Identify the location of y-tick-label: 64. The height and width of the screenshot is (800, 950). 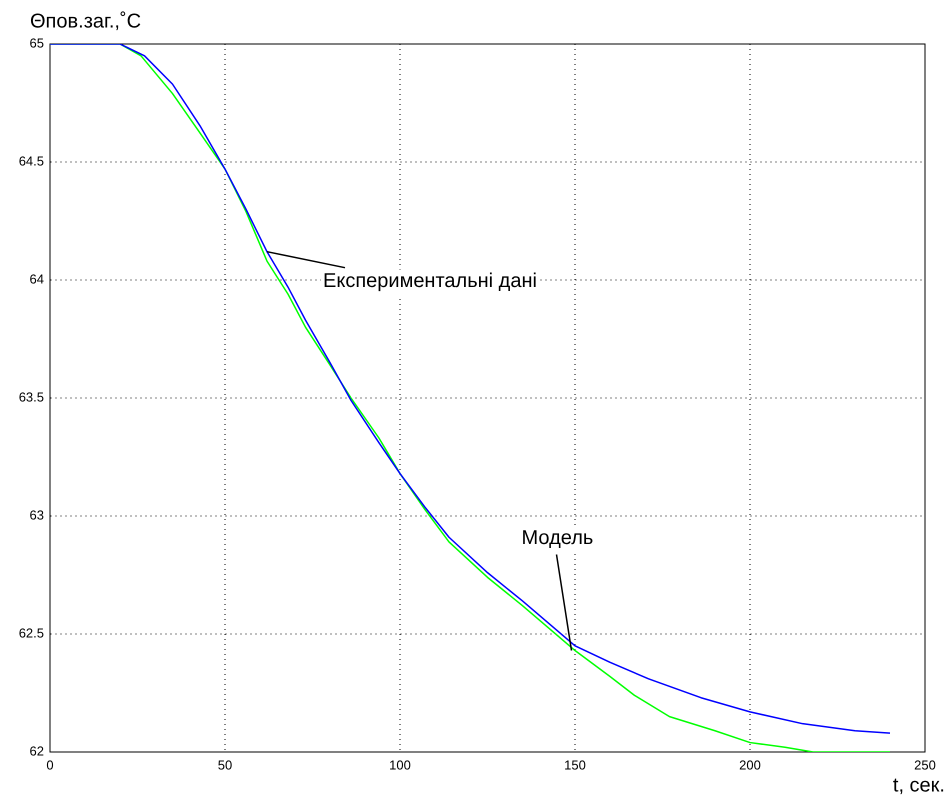
(37, 279).